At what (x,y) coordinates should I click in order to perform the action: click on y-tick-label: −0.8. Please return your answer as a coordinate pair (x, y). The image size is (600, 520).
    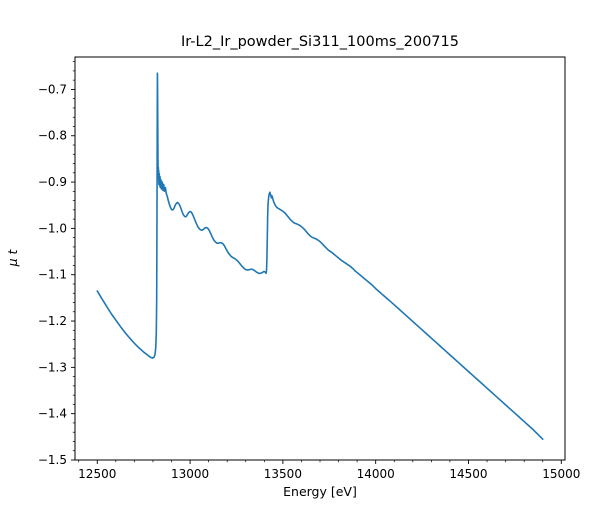
    Looking at the image, I should click on (52, 136).